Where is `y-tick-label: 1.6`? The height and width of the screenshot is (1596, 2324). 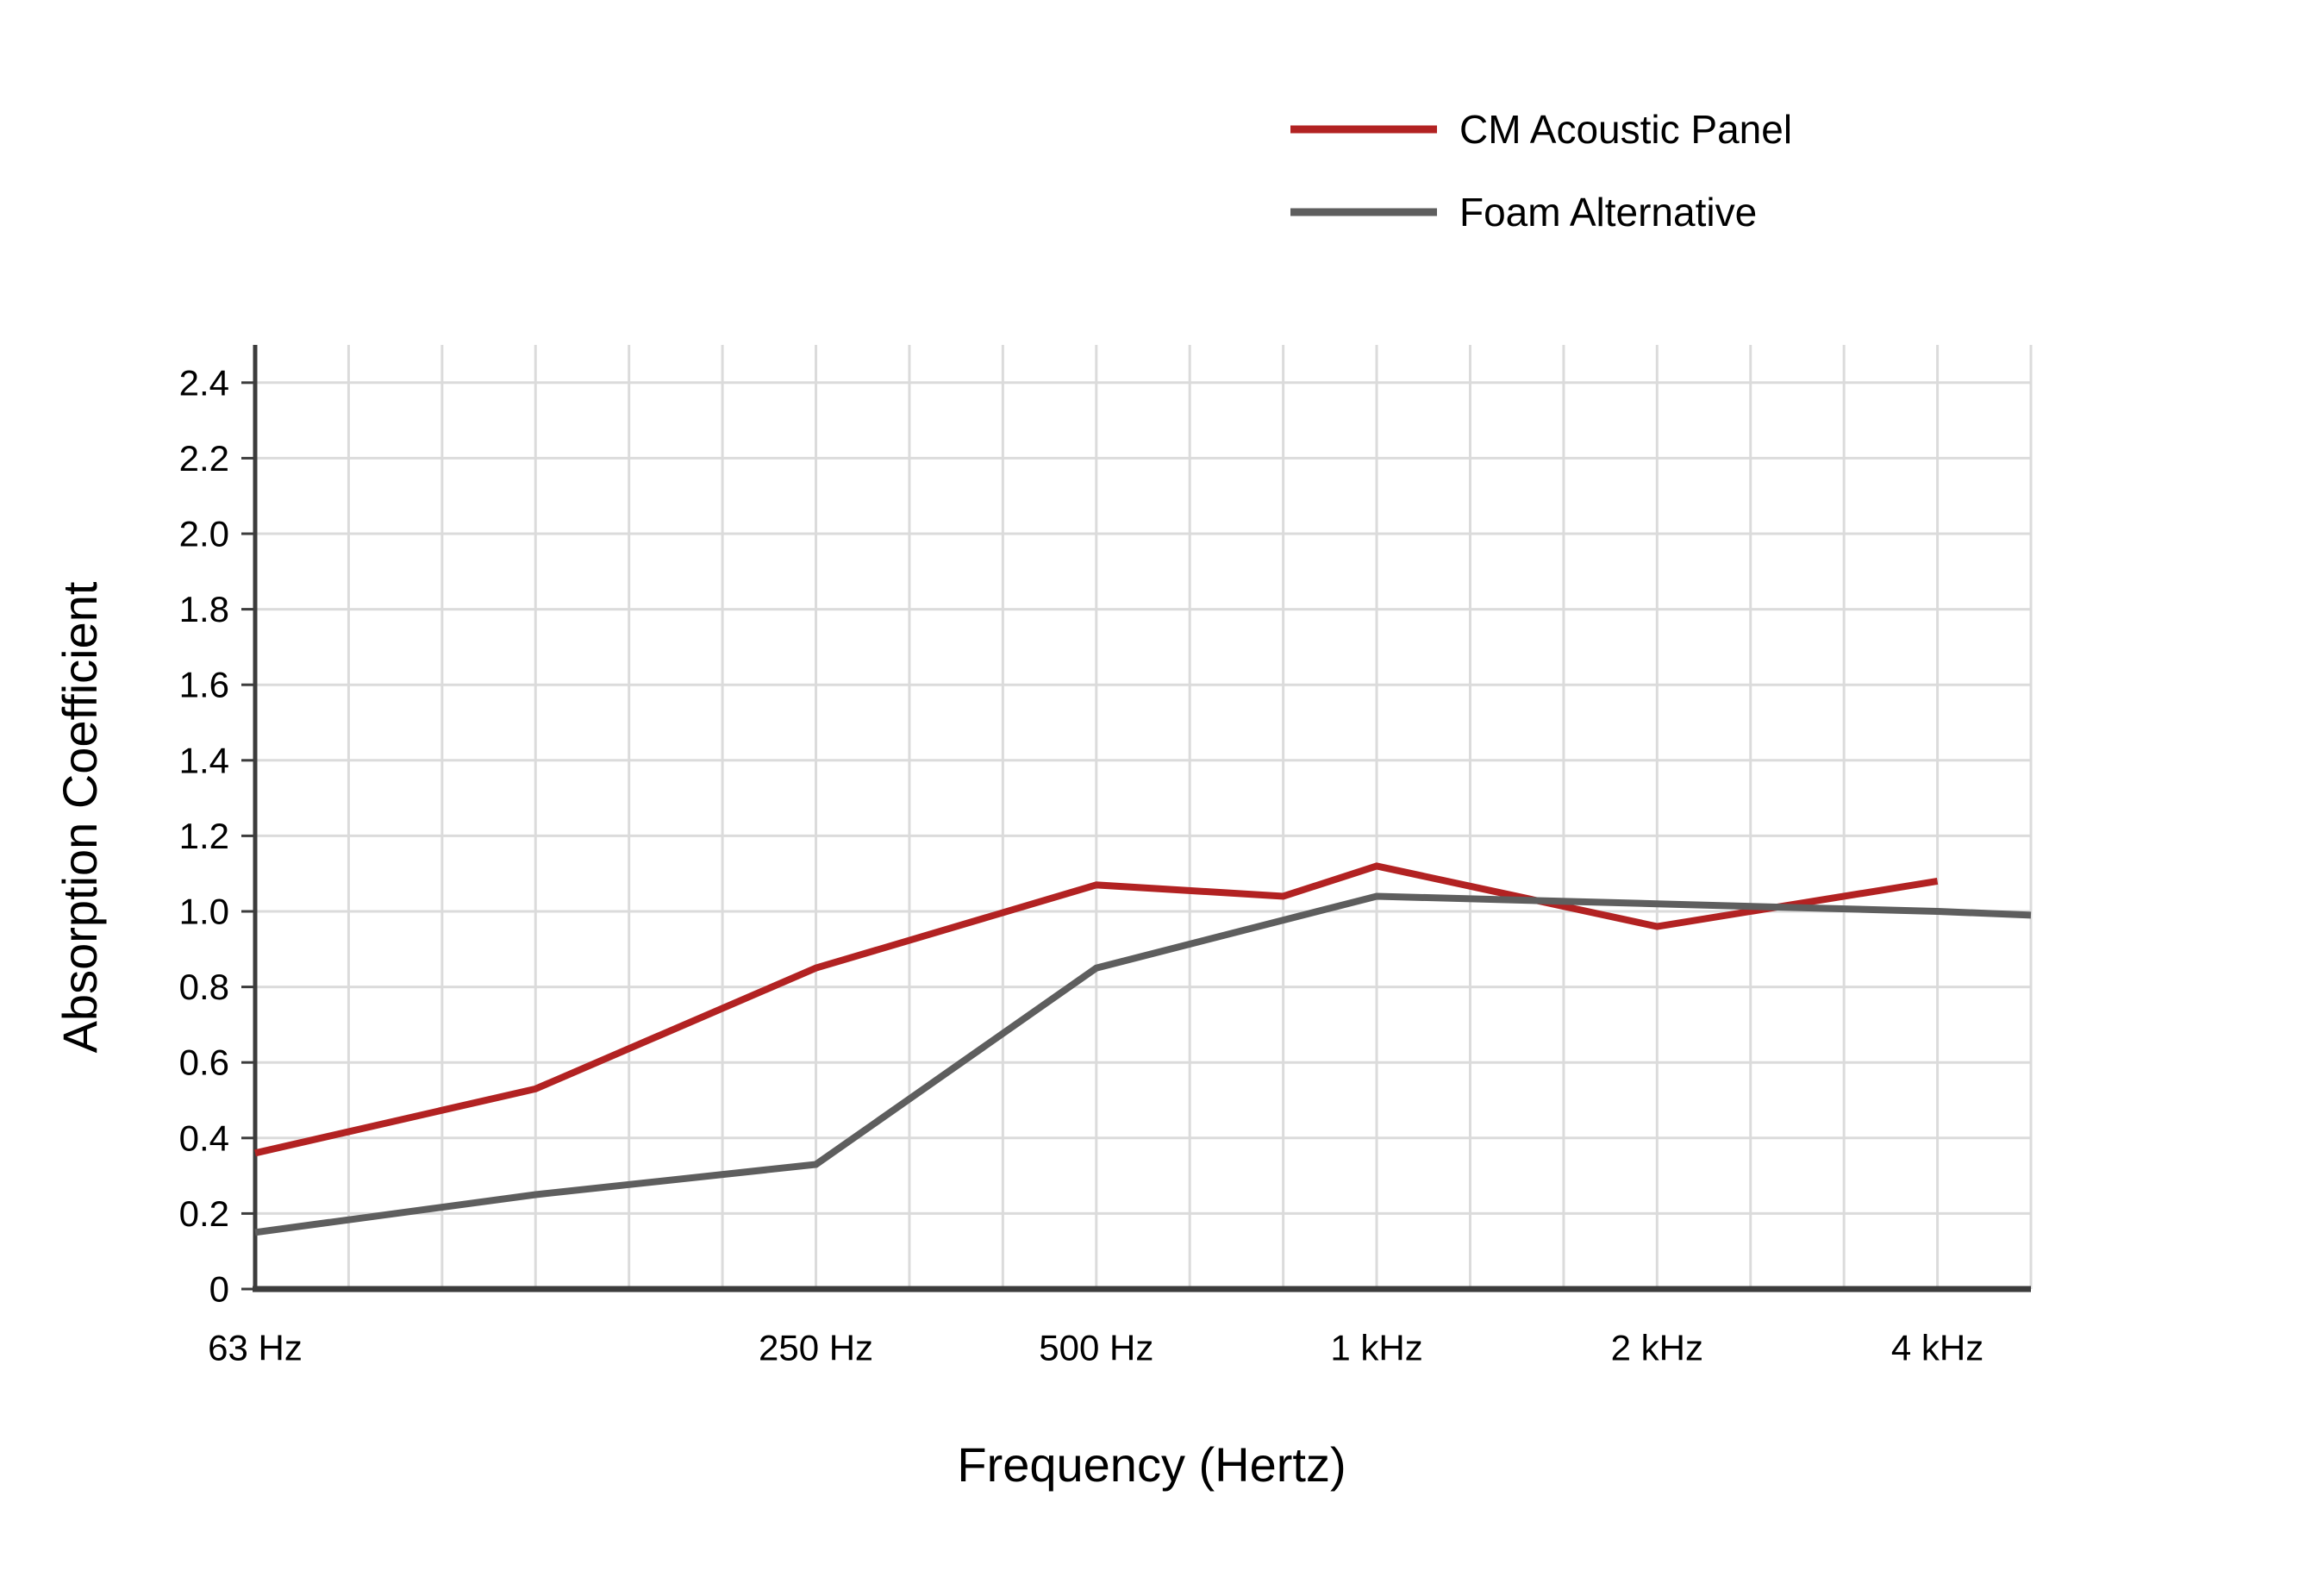 y-tick-label: 1.6 is located at coordinates (204, 685).